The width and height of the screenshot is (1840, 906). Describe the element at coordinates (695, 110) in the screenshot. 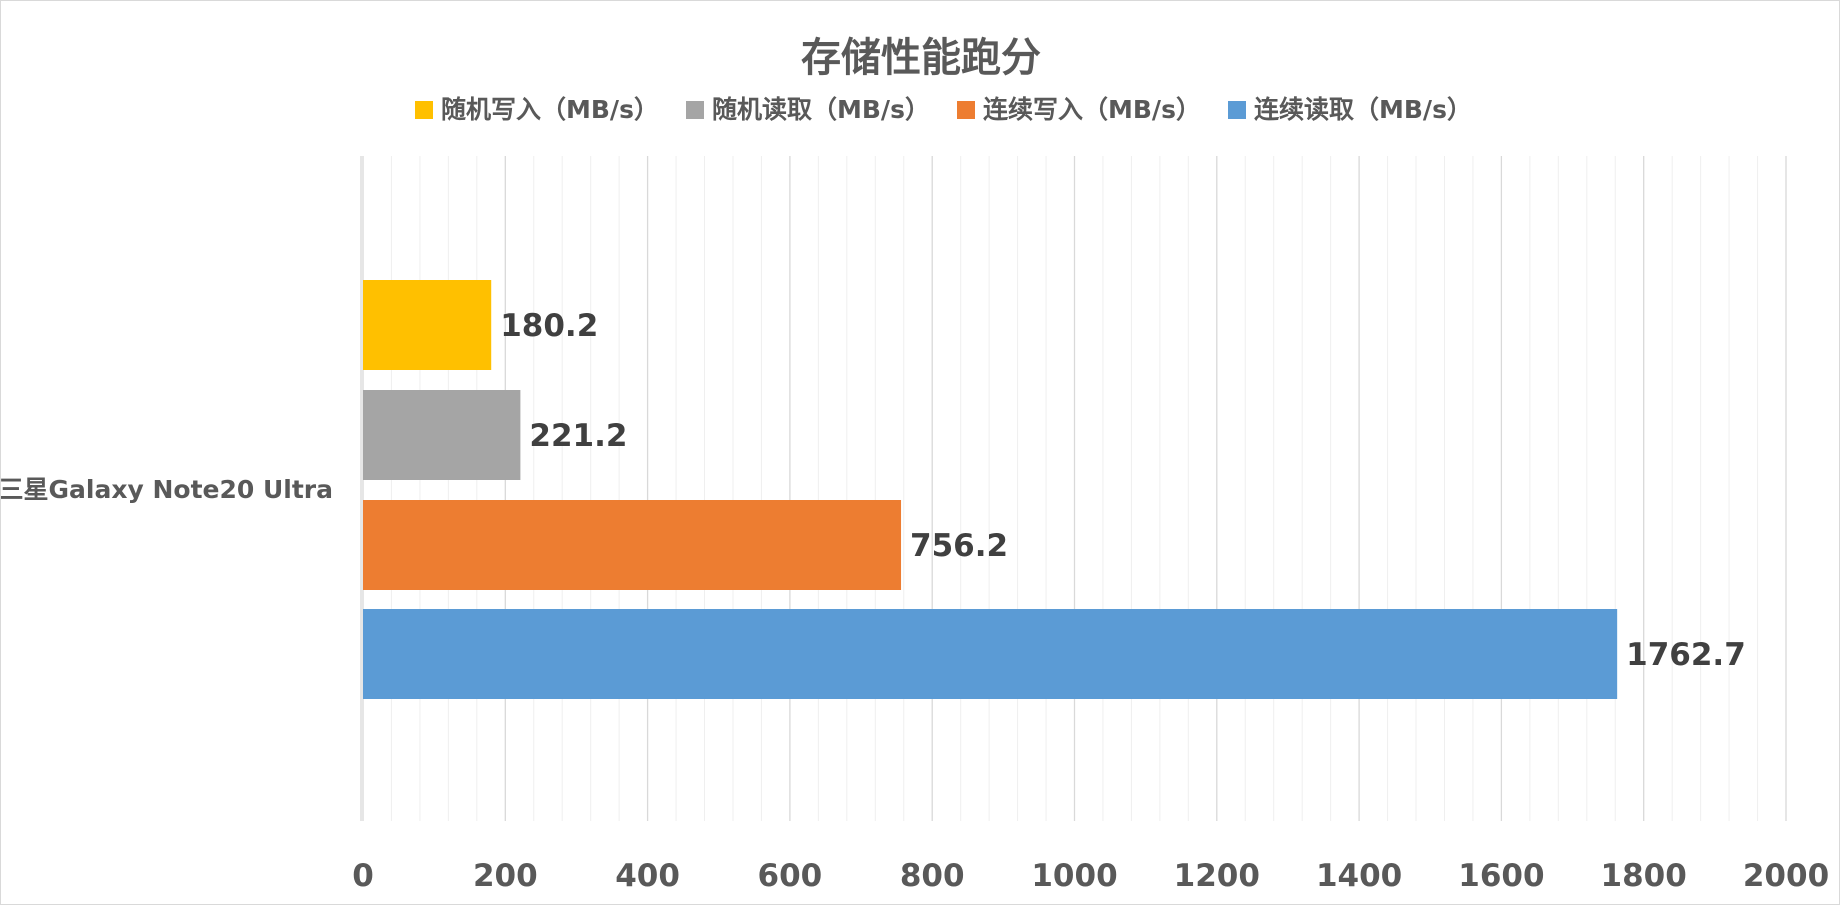

I see `legend-swatch-random-read` at that location.